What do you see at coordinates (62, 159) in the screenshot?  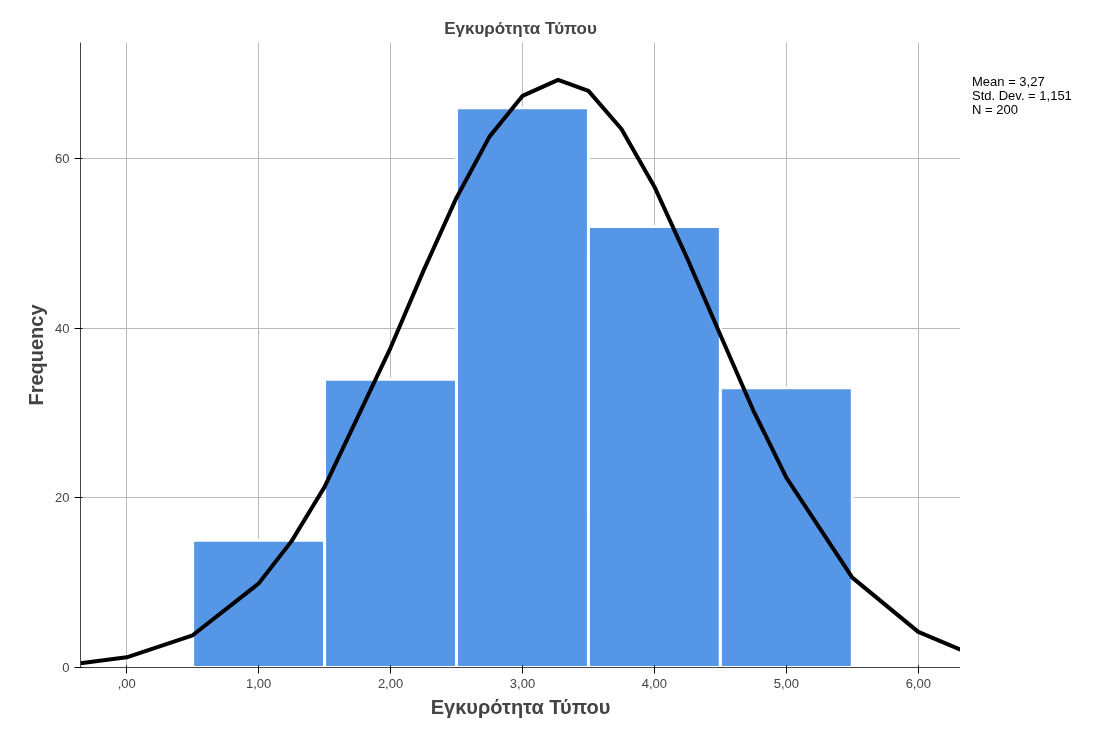 I see `y-tick-label: 60` at bounding box center [62, 159].